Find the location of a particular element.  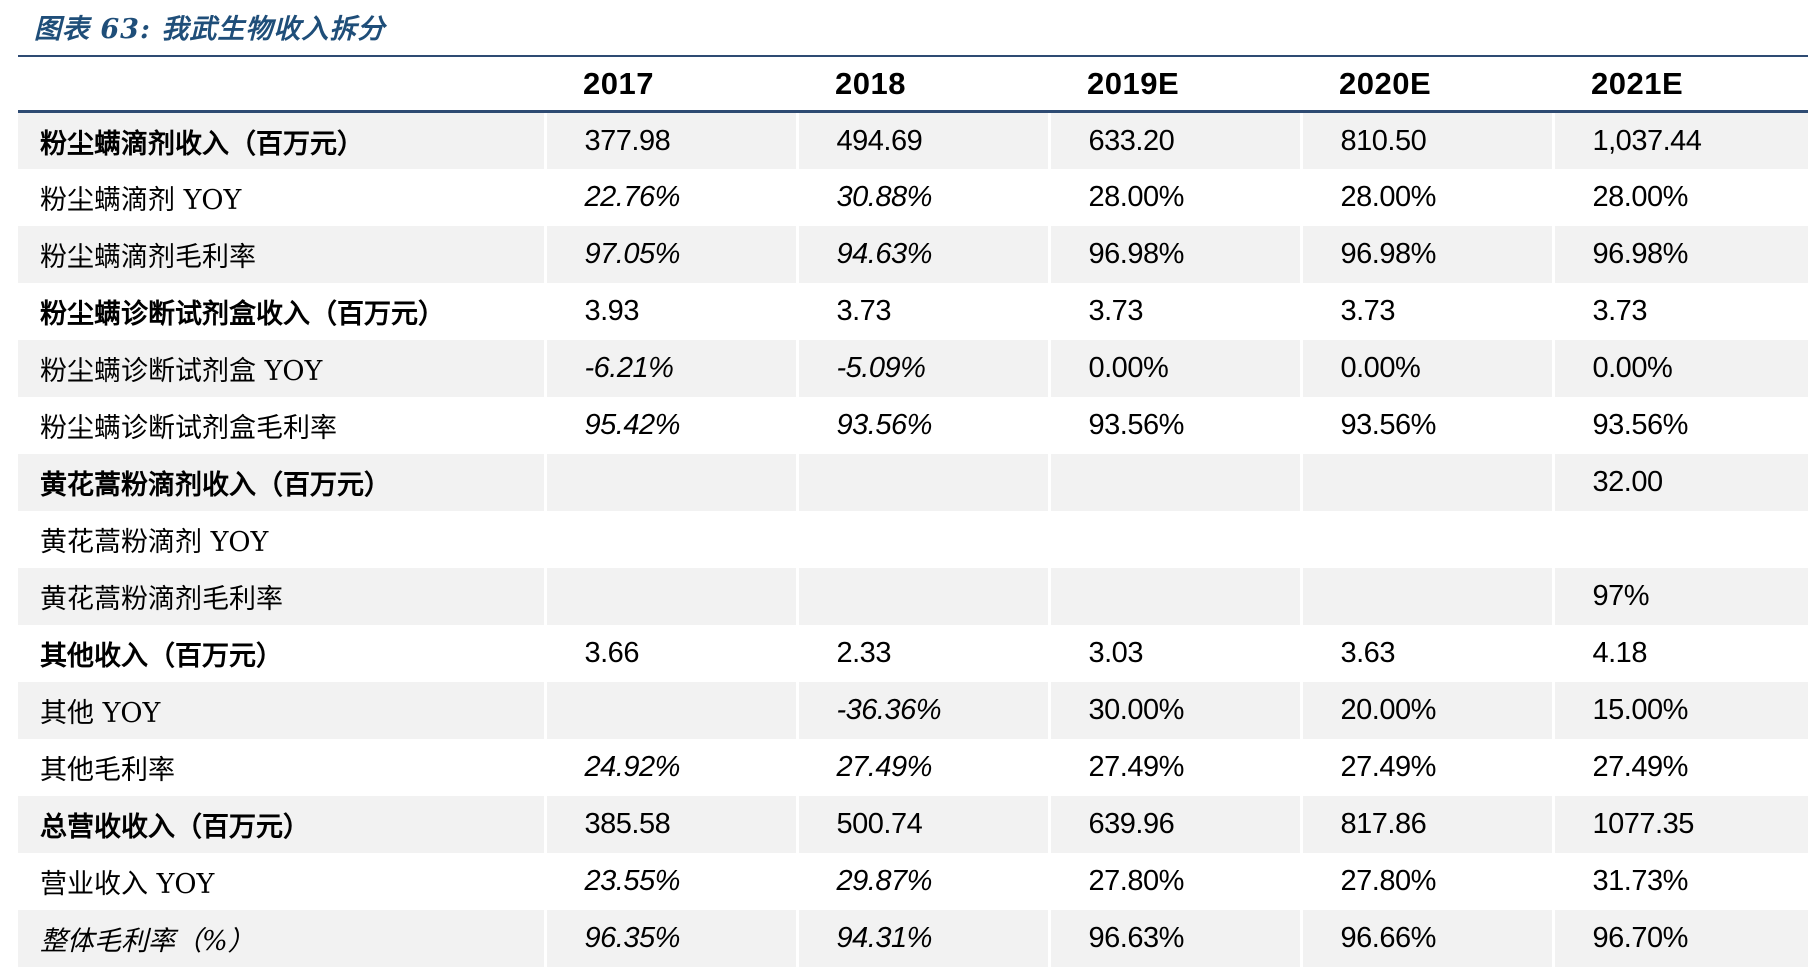

table-row: 粉尘螨滴剂毛利率 97.05% 94.63% 96.98% 96.98% 96.98% is located at coordinates (913, 254).